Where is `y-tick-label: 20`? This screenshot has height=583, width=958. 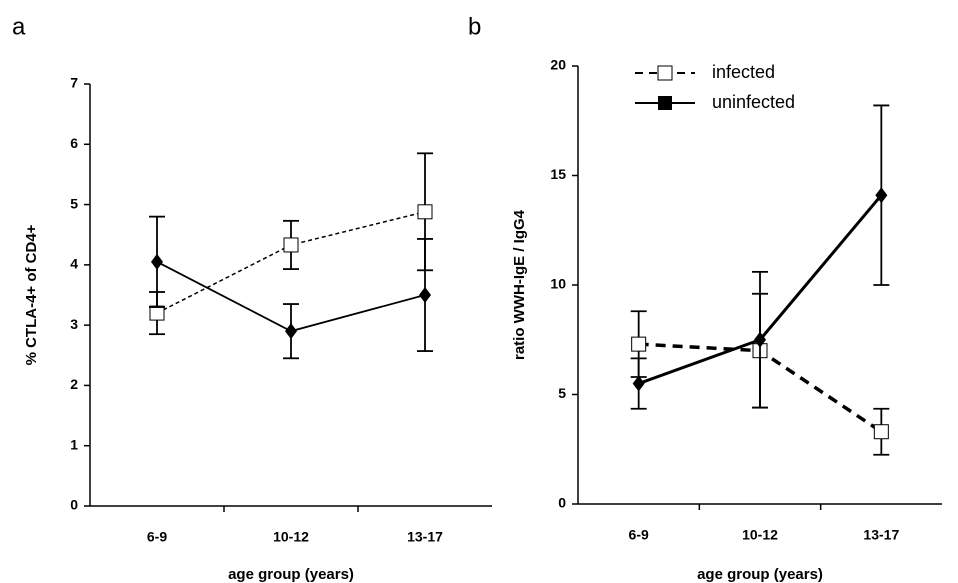 y-tick-label: 20 is located at coordinates (558, 65).